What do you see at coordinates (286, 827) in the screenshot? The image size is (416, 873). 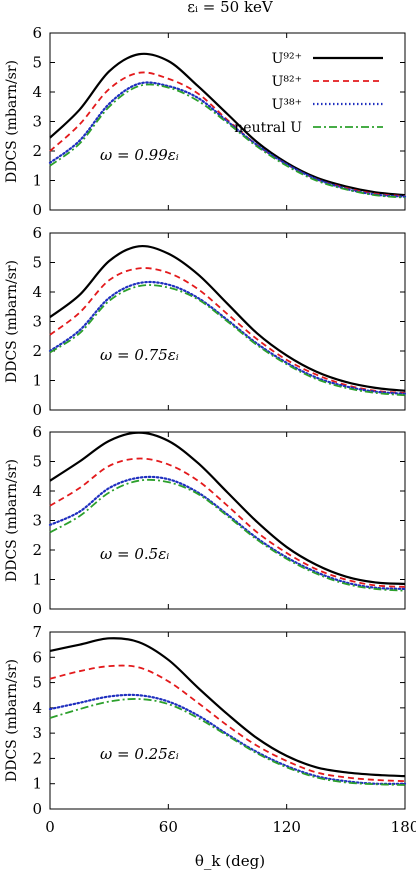 I see `x-tick-label: 120` at bounding box center [286, 827].